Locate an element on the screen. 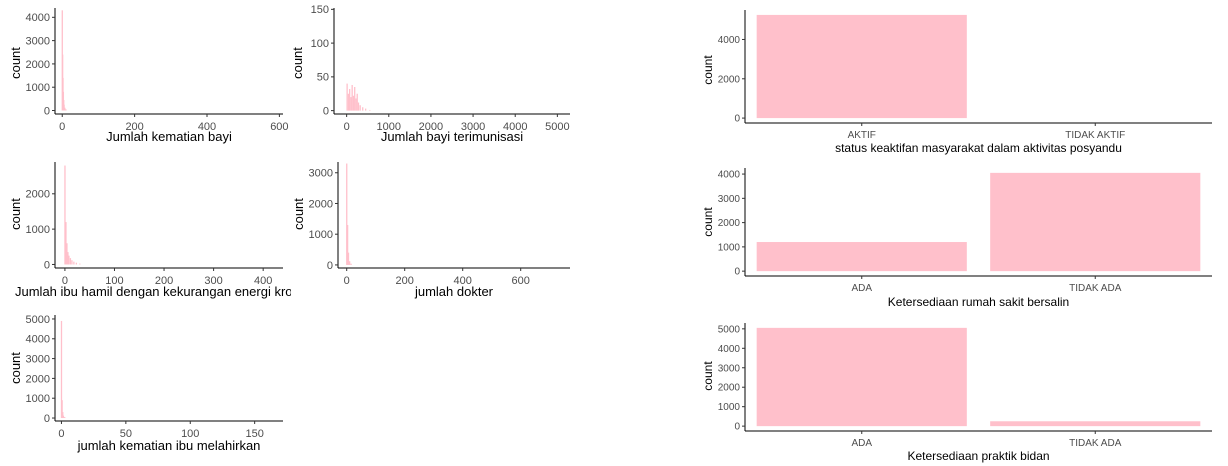 This screenshot has height=466, width=1228. y-tick-label: 5000 is located at coordinates (38, 320).